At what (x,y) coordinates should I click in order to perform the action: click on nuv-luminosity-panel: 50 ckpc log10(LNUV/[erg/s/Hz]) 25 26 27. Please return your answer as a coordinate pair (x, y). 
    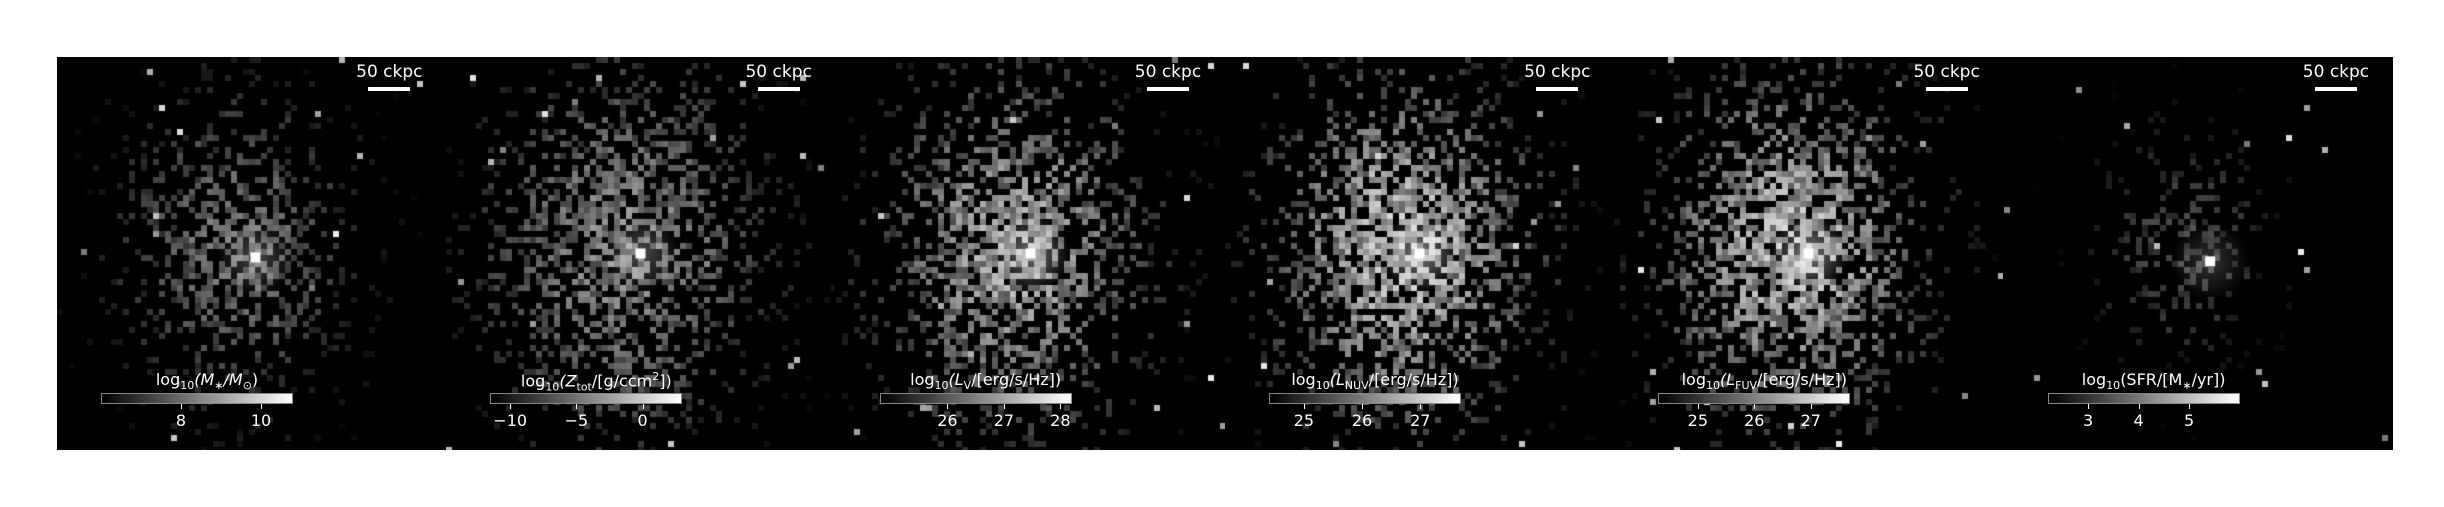
    Looking at the image, I should click on (1419, 253).